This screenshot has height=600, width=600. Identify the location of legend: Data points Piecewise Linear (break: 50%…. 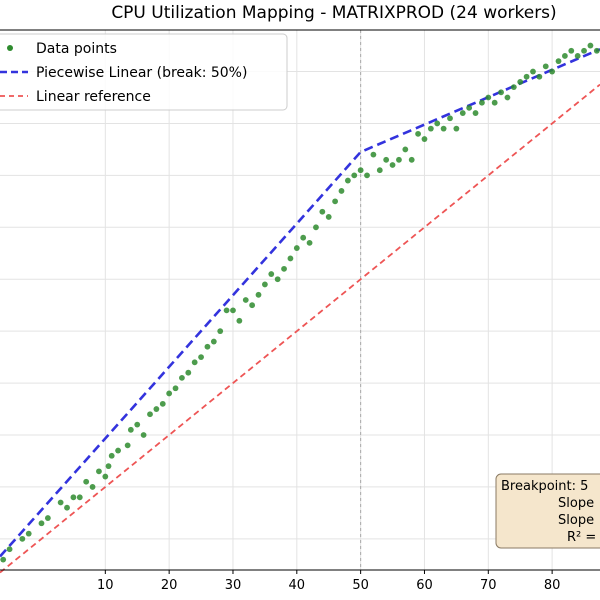
(144, 72).